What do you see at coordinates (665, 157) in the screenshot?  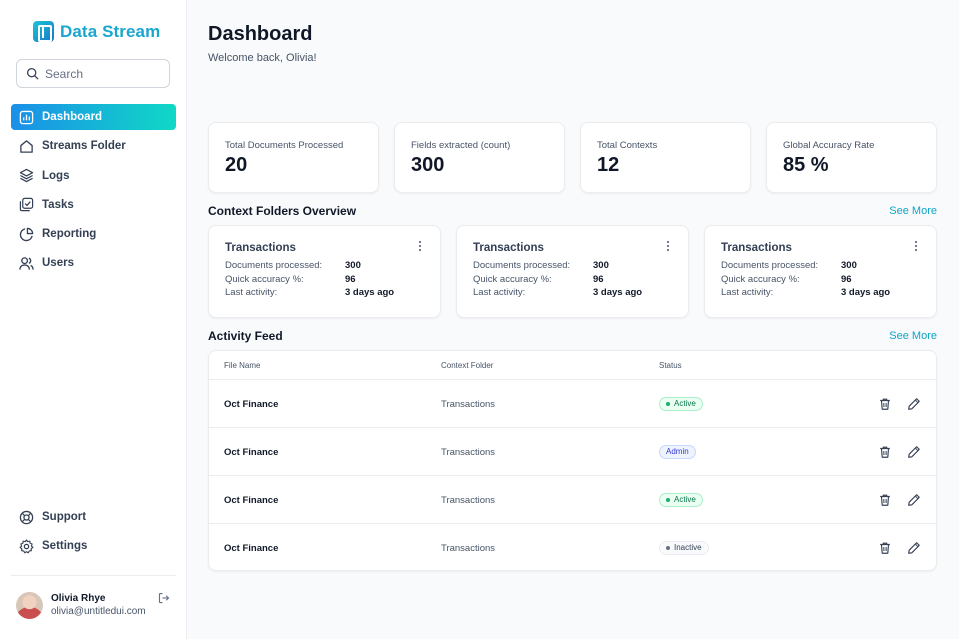 I see `stat-card-contexts: Total Contexts 12` at bounding box center [665, 157].